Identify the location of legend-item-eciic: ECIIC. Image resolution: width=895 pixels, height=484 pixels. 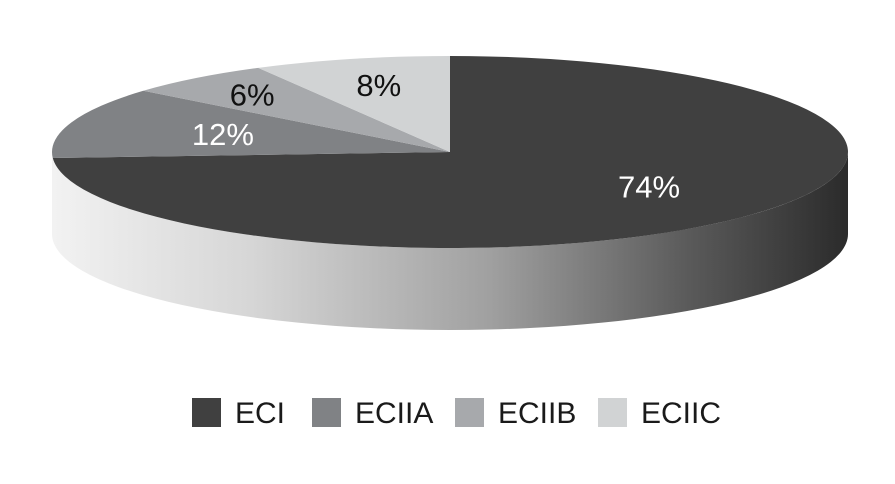
(659, 413).